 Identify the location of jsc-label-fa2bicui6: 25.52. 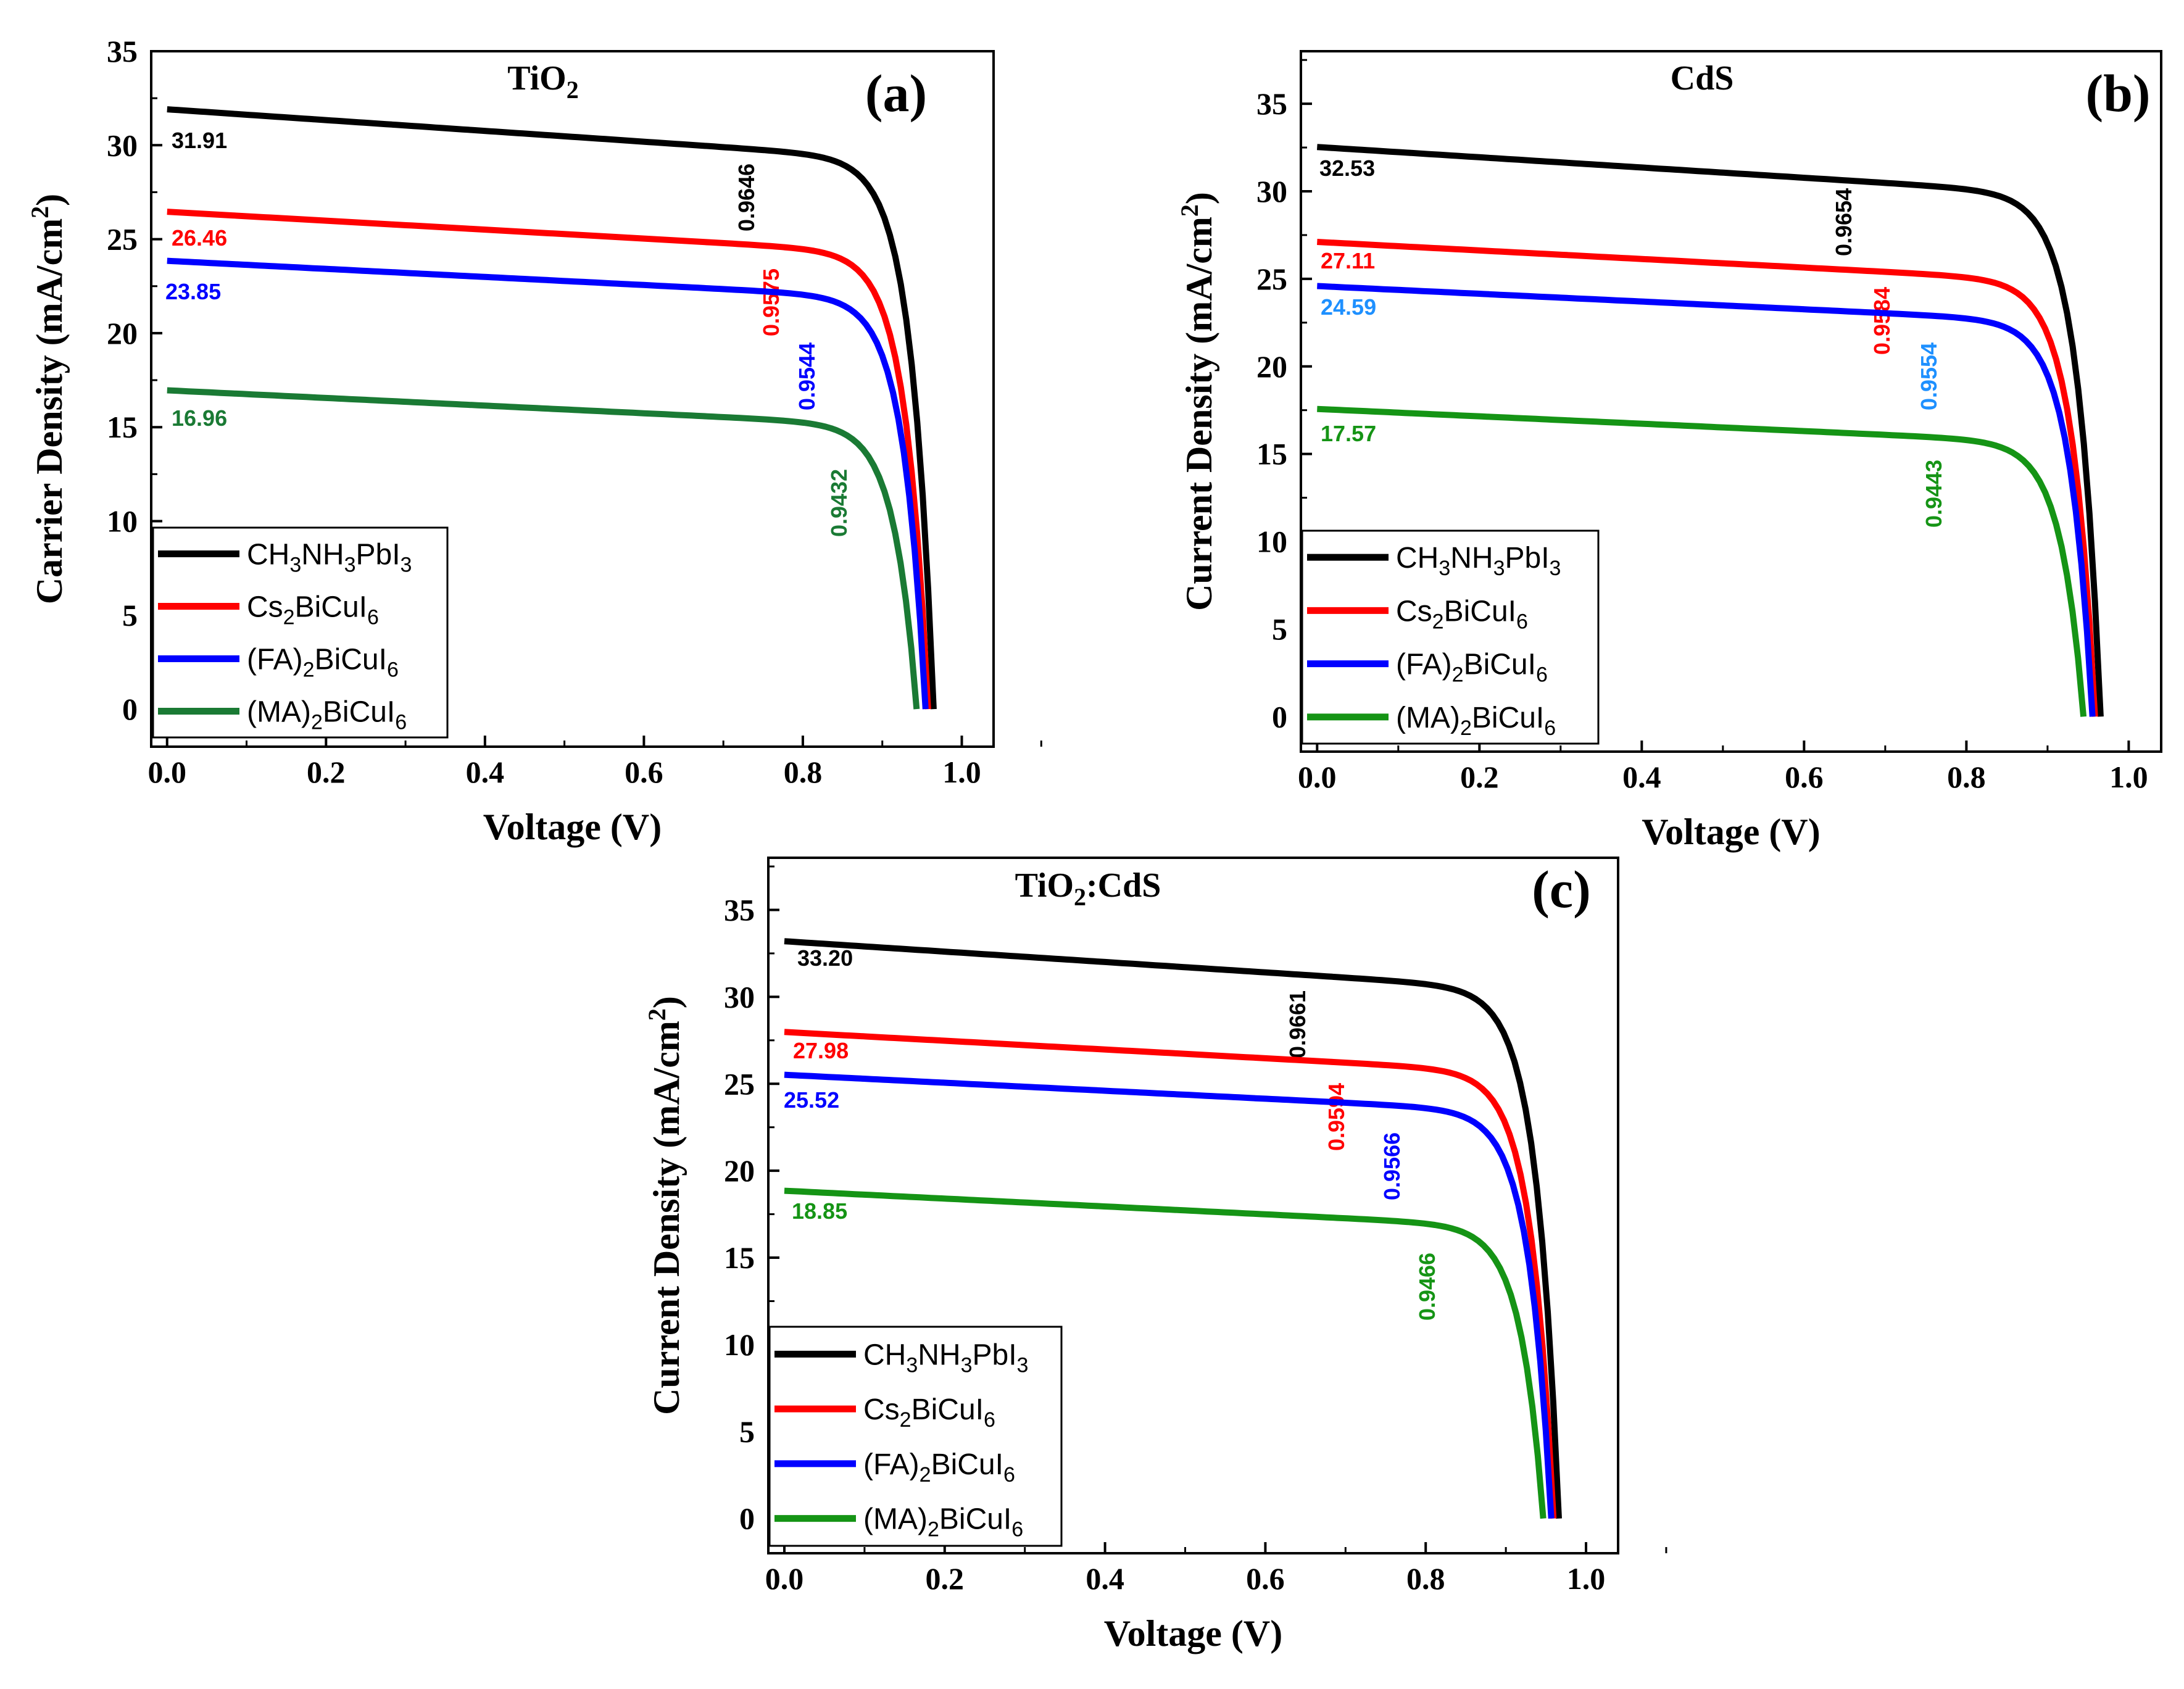
(811, 1100).